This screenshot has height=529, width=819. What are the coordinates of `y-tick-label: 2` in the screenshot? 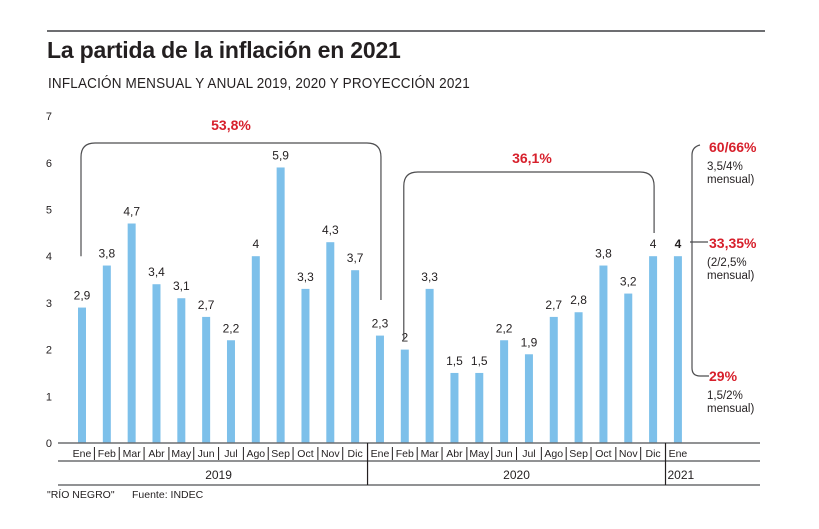 It's located at (49, 351).